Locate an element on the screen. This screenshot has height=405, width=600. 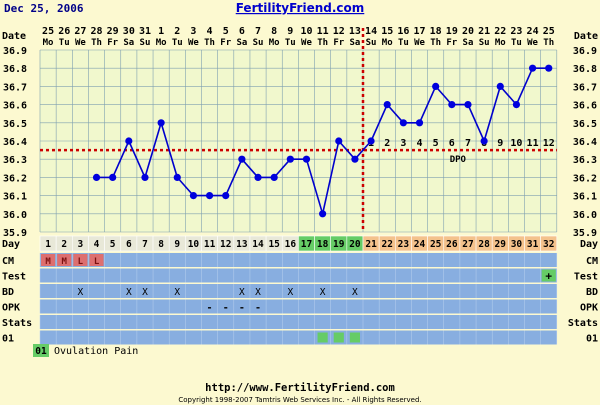
cycle-day-label: 10 is located at coordinates (194, 244).